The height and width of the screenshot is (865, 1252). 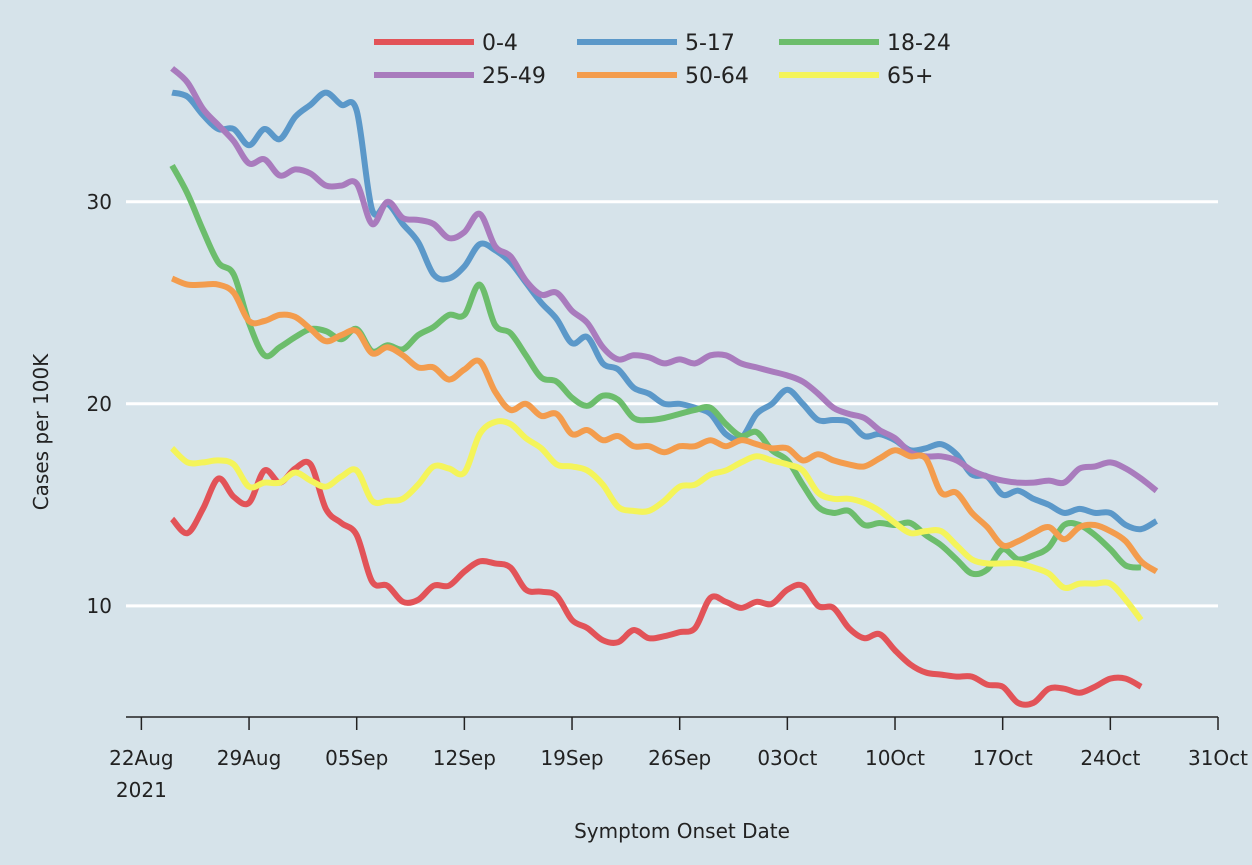 I want to click on legend-label-18-24: 18-24, so click(x=919, y=43).